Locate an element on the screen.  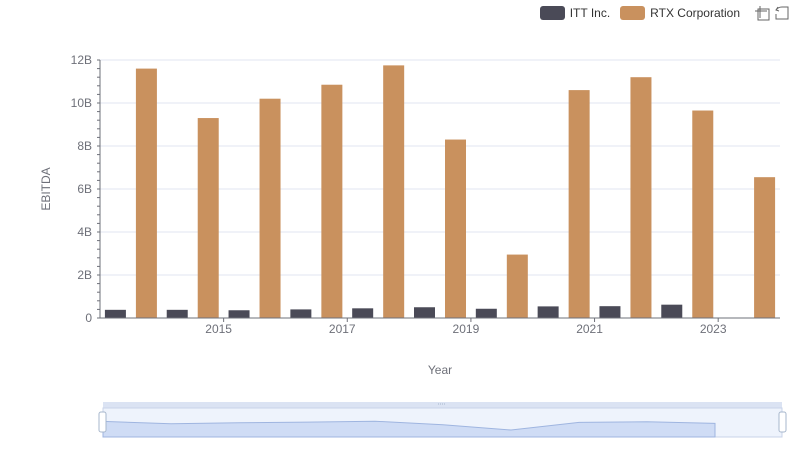
x-tick-label: 2017 is located at coordinates (342, 329).